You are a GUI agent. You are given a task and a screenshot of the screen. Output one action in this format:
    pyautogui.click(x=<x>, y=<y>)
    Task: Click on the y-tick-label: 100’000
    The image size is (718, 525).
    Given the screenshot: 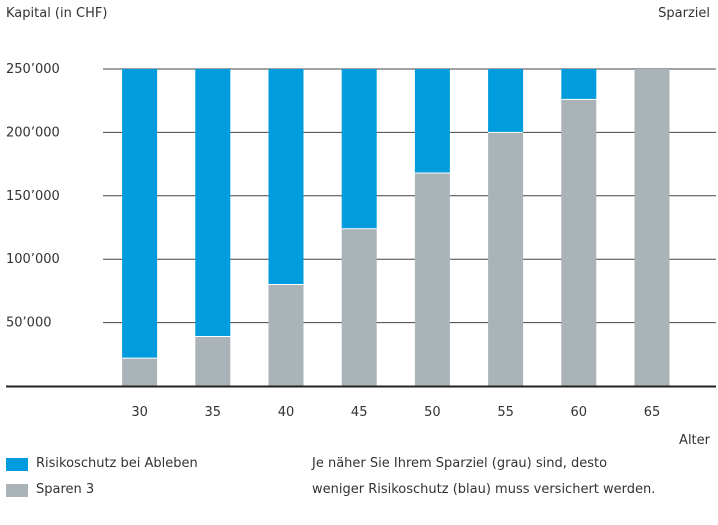 What is the action you would take?
    pyautogui.click(x=33, y=259)
    